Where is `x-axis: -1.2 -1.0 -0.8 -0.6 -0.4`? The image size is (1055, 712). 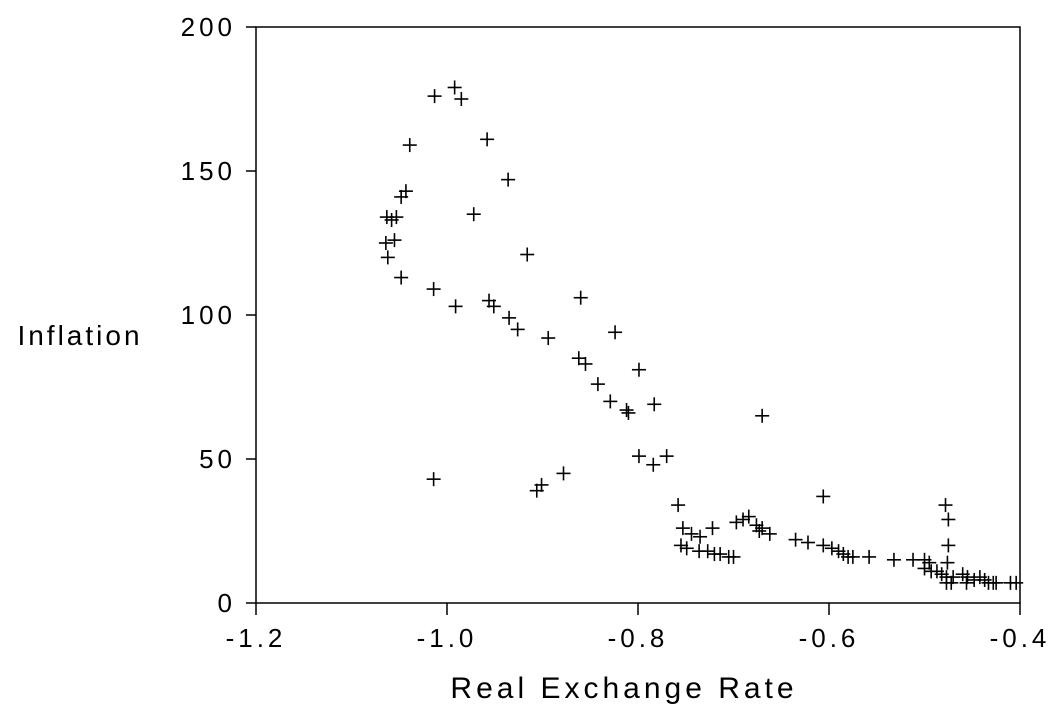
x-axis: -1.2 -1.0 -0.8 -0.6 -0.4 is located at coordinates (638, 628).